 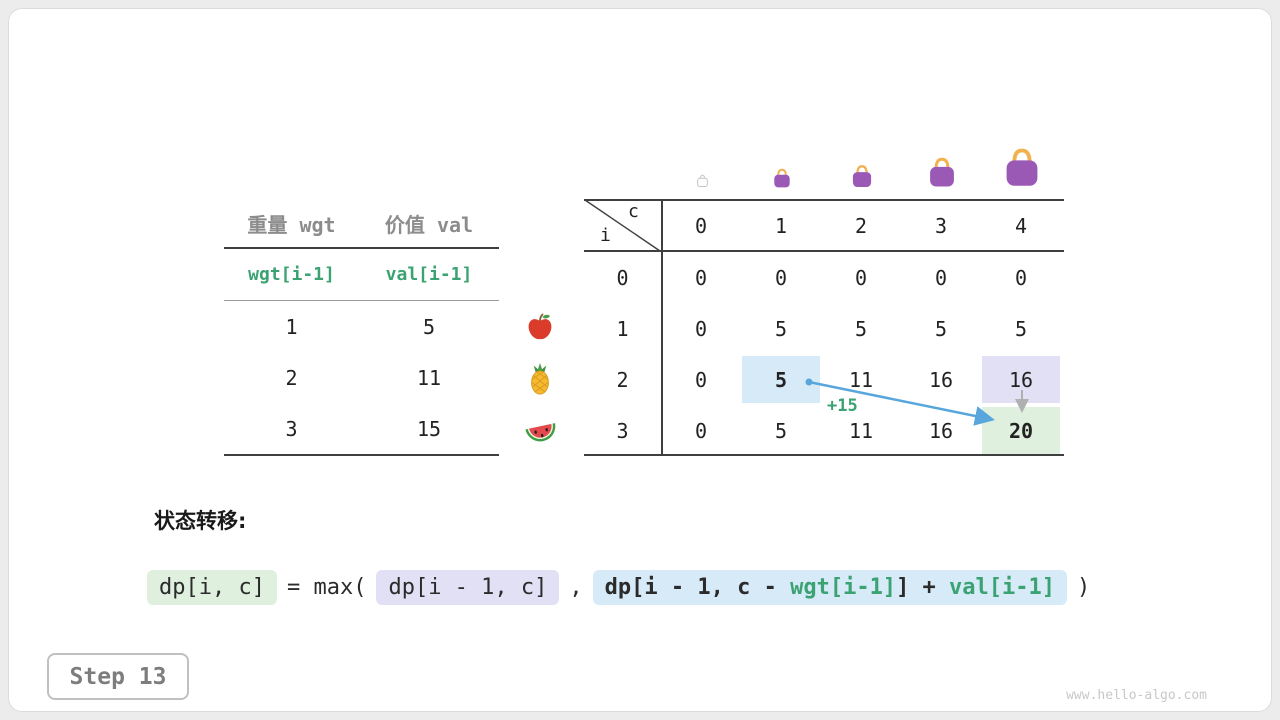 I want to click on item-3-weight: 3, so click(x=291, y=428).